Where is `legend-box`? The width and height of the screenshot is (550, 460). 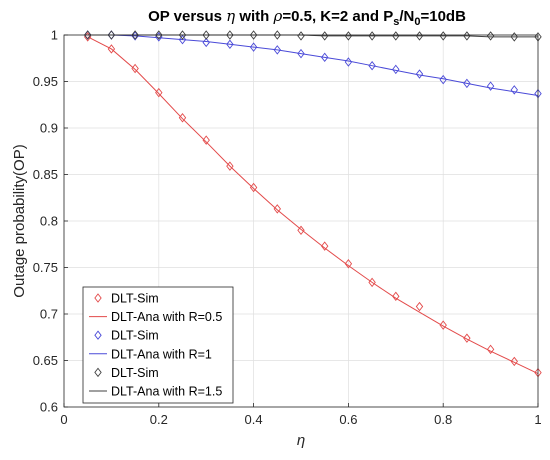
legend-box is located at coordinates (158, 345).